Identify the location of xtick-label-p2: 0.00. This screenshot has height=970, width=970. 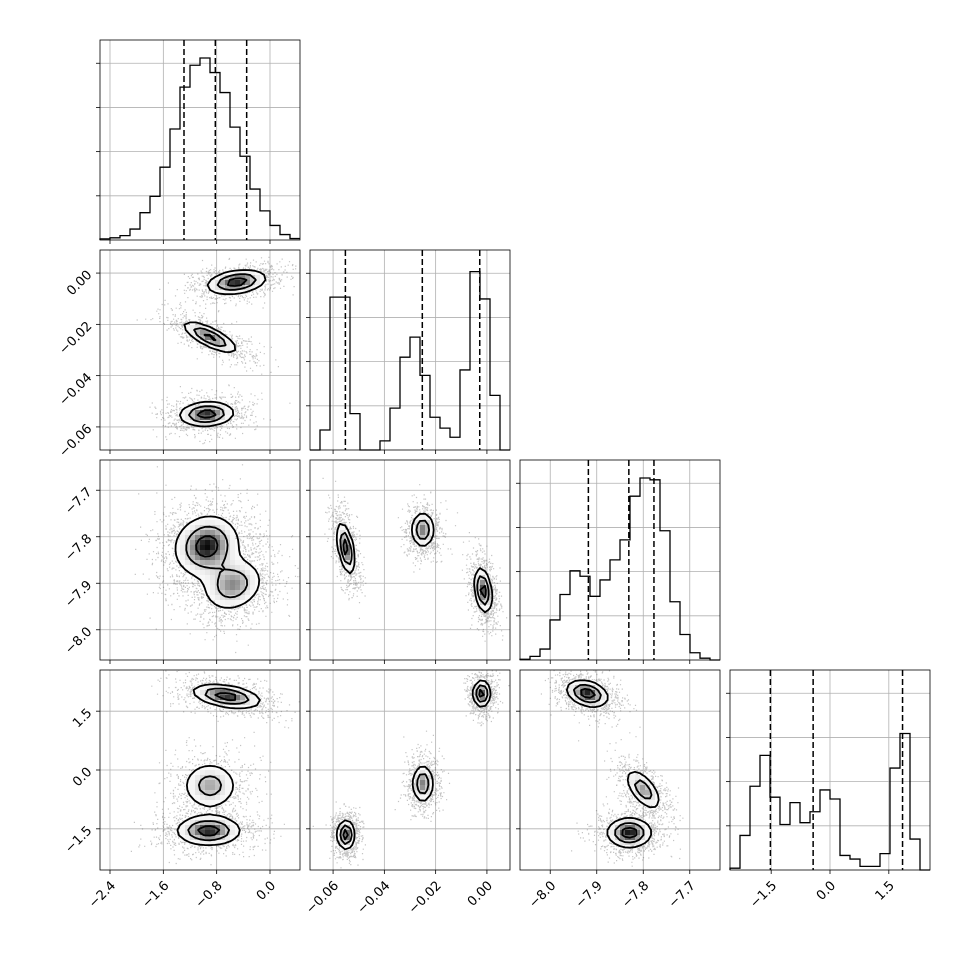
(480, 893).